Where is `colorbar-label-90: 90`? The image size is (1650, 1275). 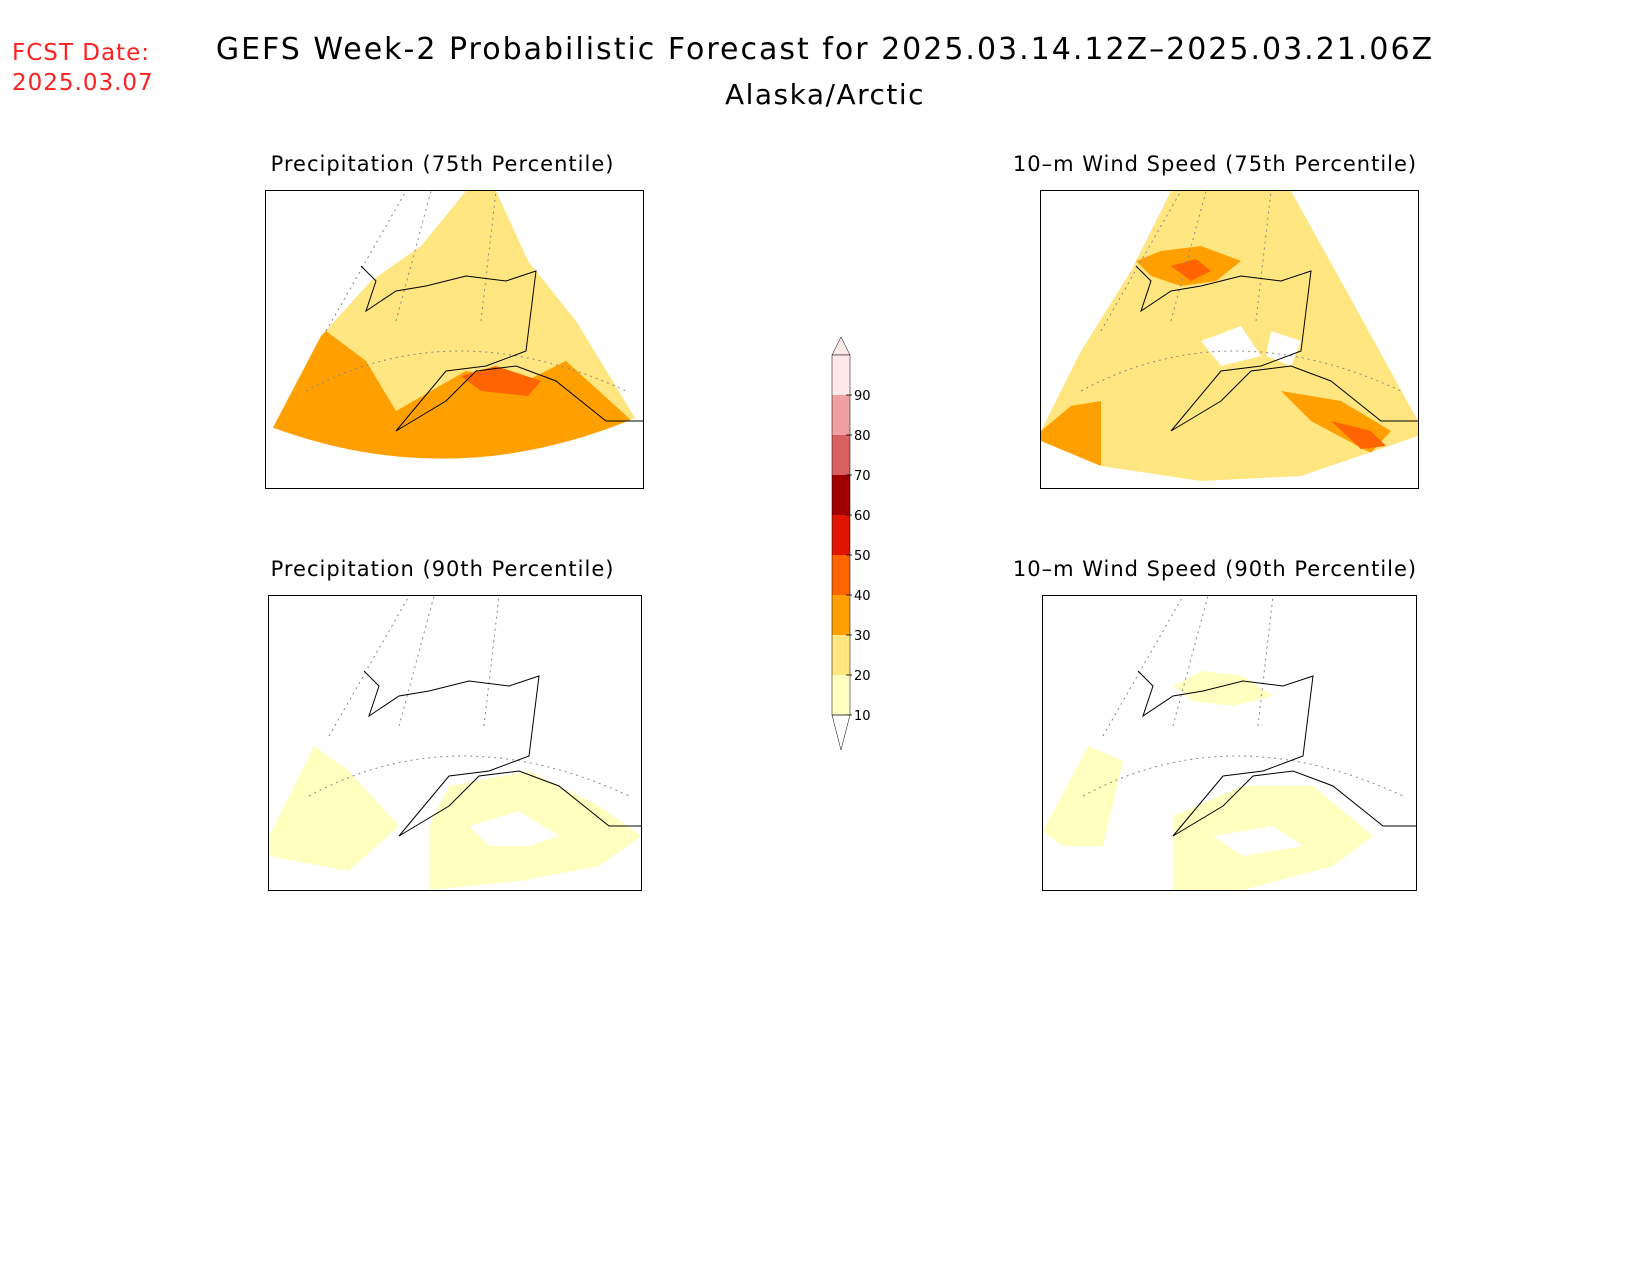 colorbar-label-90: 90 is located at coordinates (862, 396).